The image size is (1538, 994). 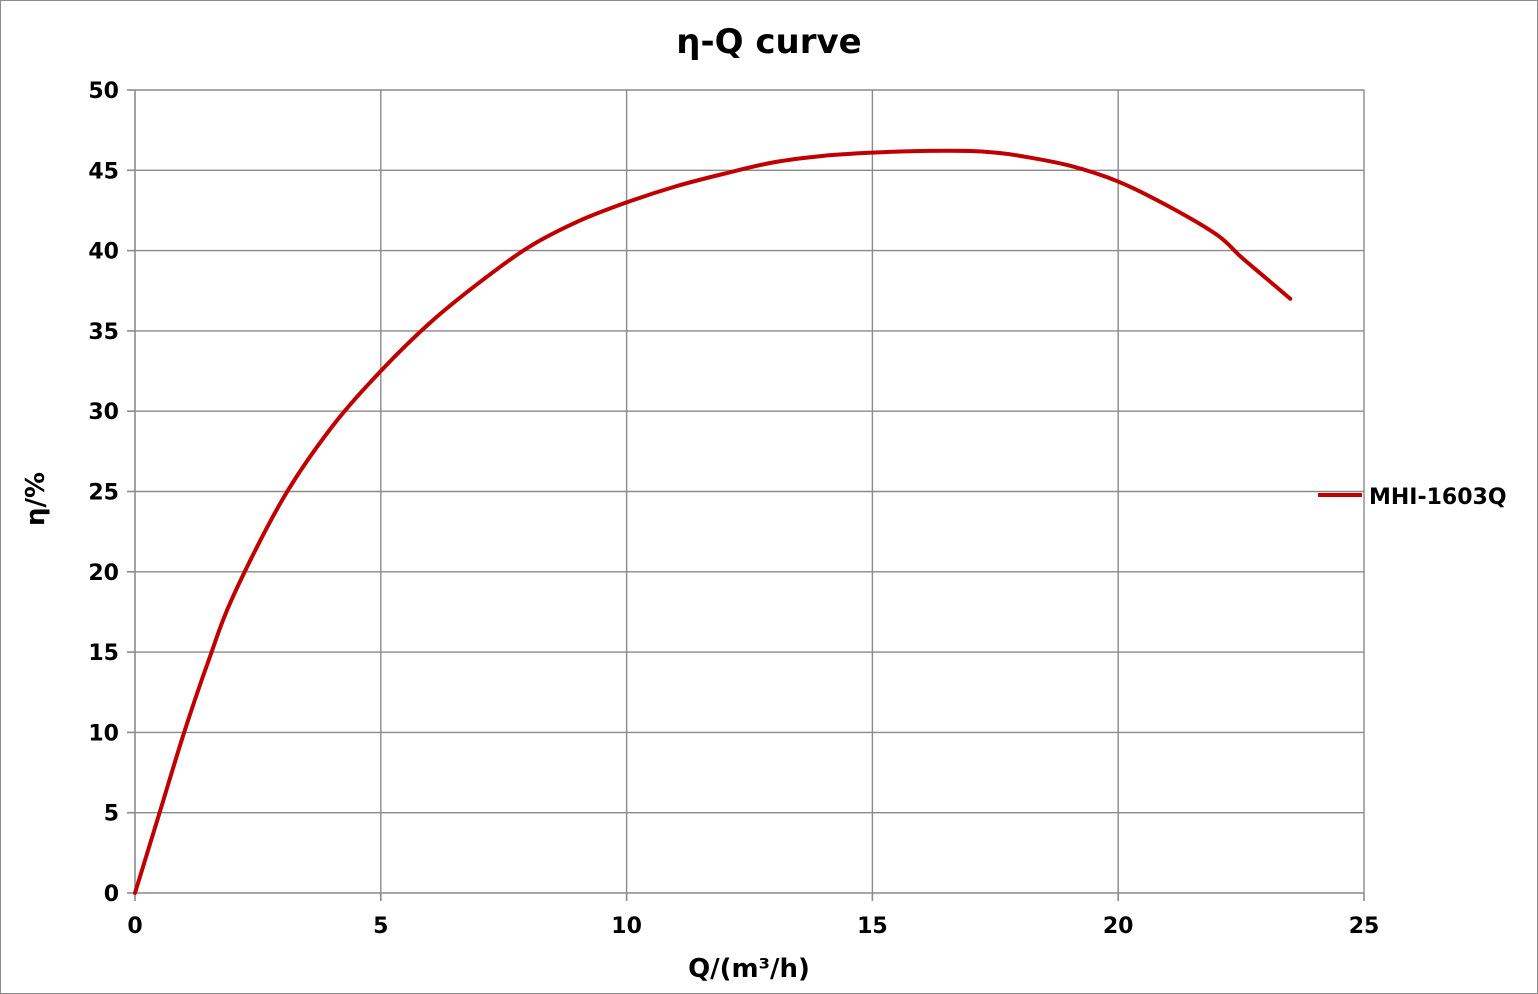 I want to click on y-tick-label: 30, so click(x=103, y=412).